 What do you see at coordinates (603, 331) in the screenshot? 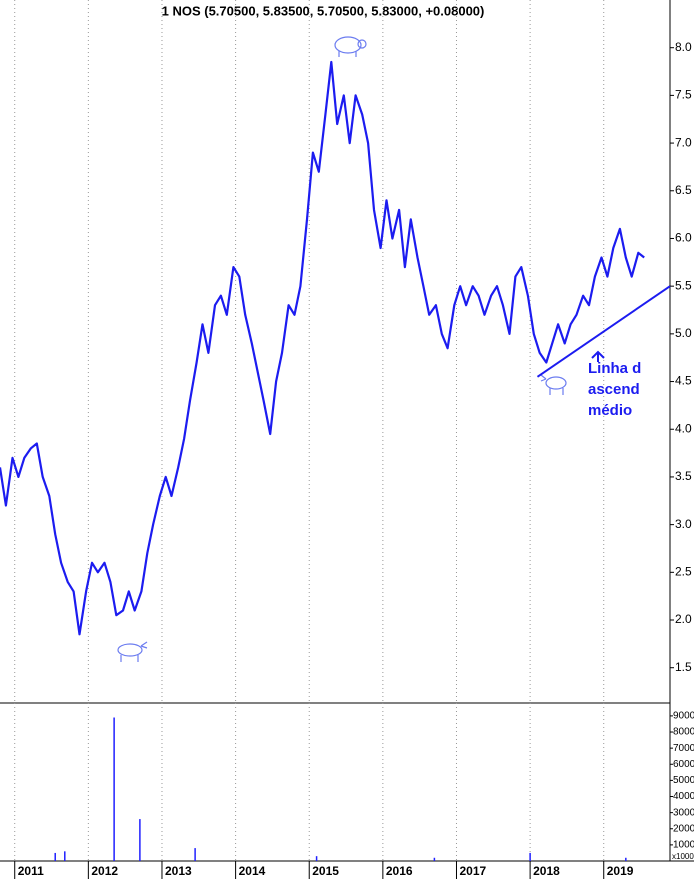
I see `trendline` at bounding box center [603, 331].